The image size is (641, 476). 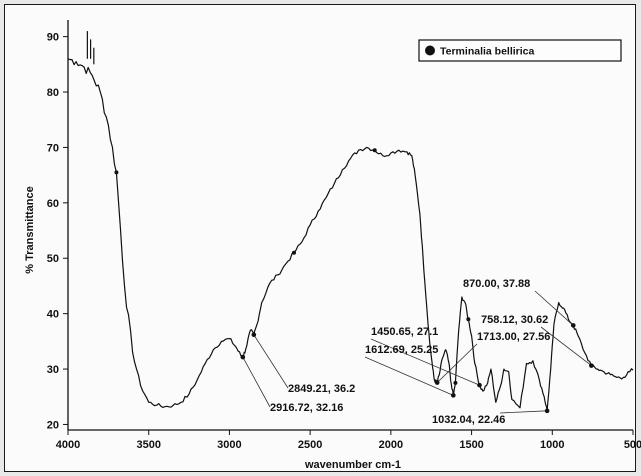 I want to click on annotation-label: 758.12, 30.62, so click(x=514, y=320).